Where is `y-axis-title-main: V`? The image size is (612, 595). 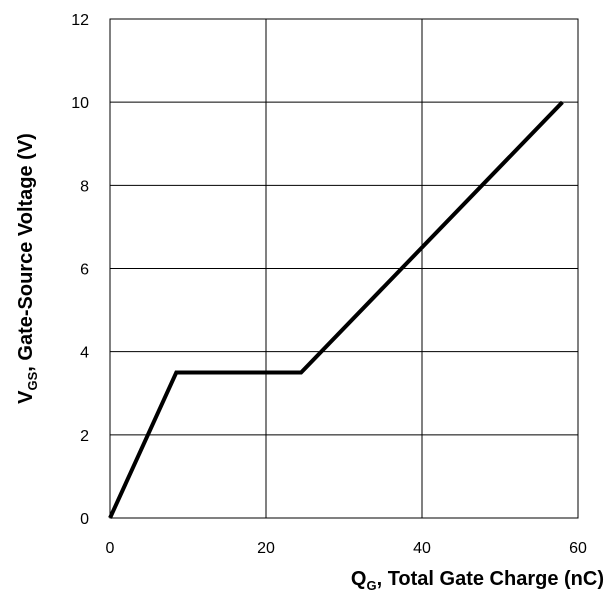 y-axis-title-main: V is located at coordinates (26, 397).